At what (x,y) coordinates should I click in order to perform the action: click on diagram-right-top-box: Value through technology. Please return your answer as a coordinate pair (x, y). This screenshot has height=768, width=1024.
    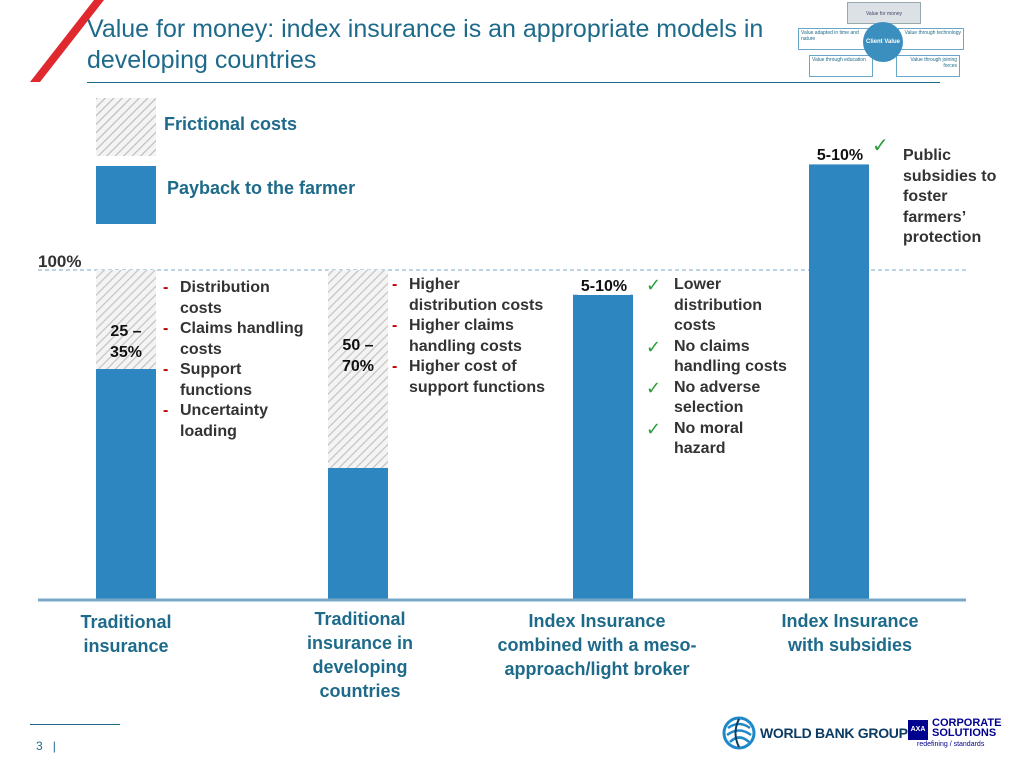
    Looking at the image, I should click on (931, 39).